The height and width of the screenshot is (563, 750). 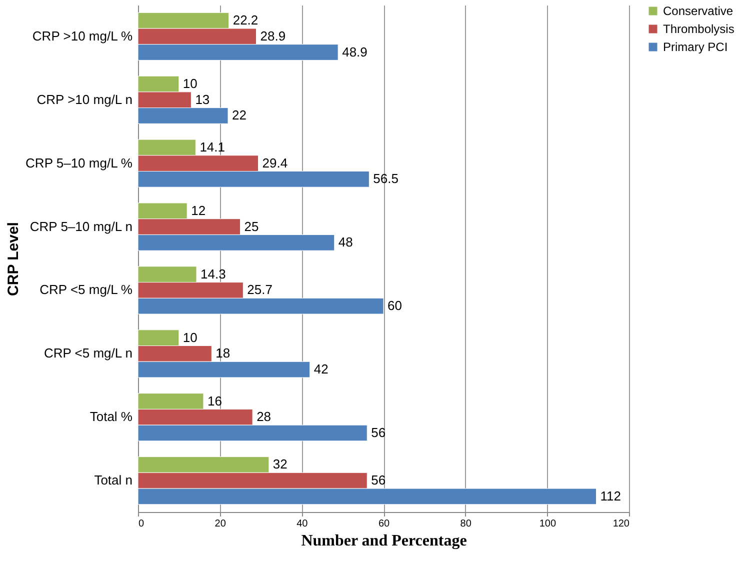 I want to click on data-label: 56.5, so click(x=385, y=178).